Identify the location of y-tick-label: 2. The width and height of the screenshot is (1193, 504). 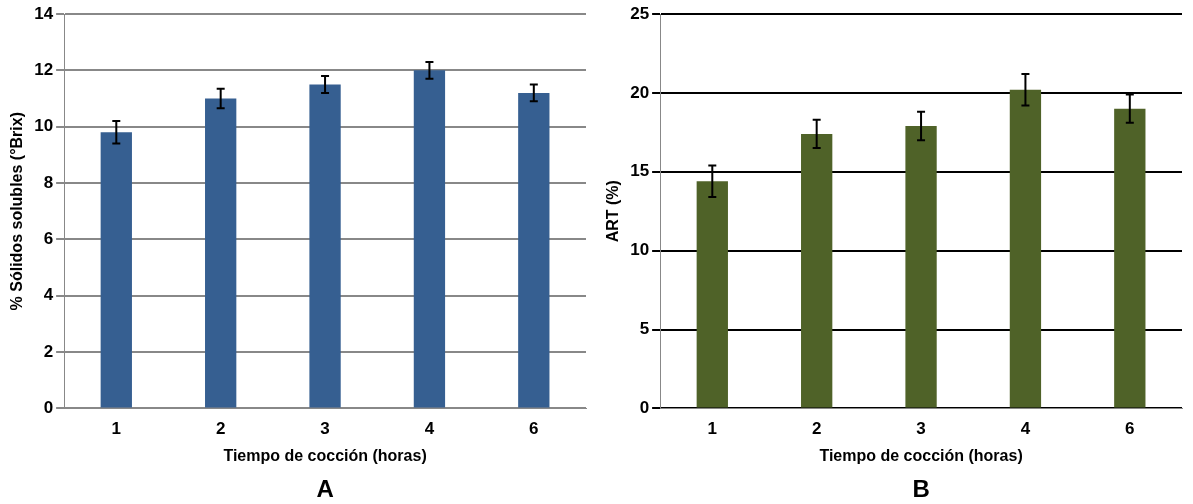
(48, 351).